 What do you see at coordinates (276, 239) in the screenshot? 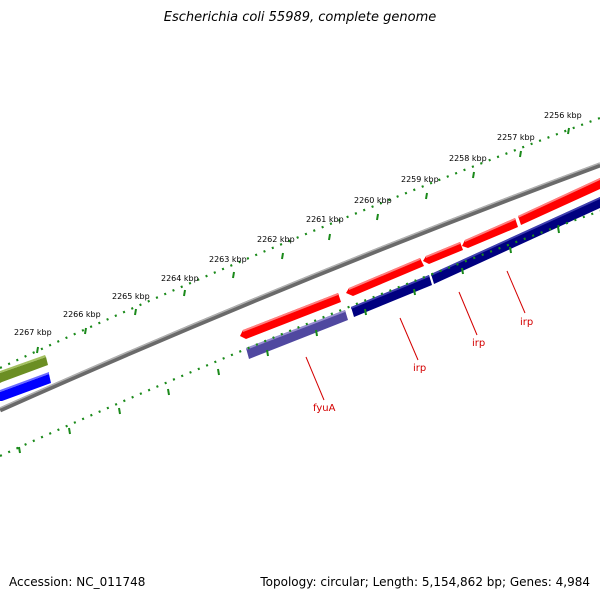
I see `kbp-label: 2262 kbp` at bounding box center [276, 239].